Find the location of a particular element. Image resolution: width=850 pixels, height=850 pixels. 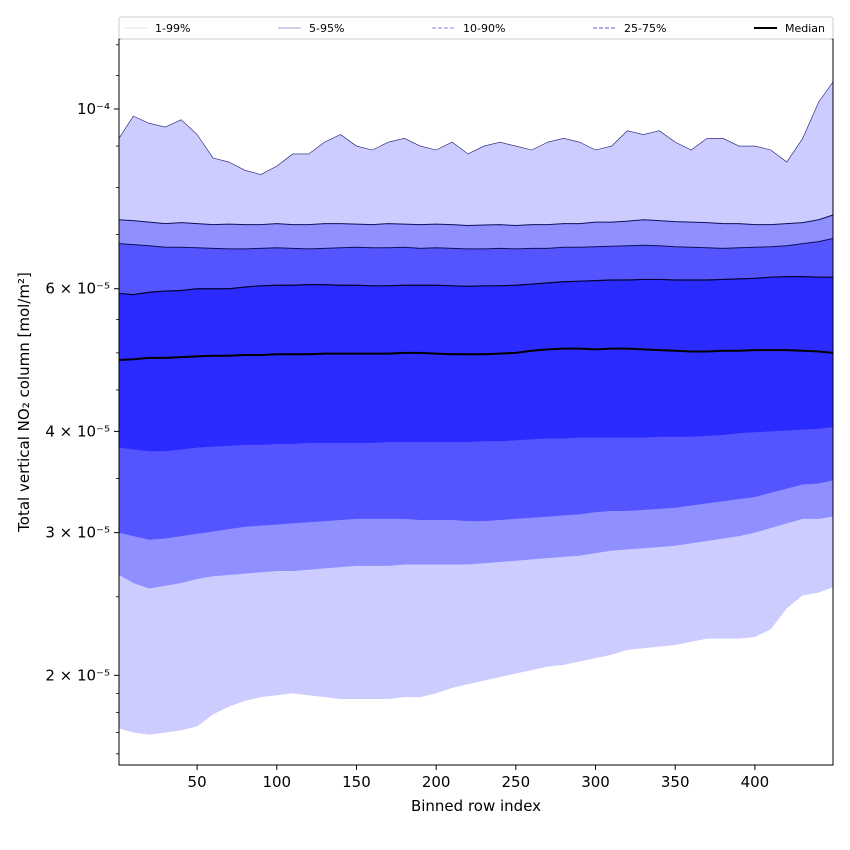

y-axis-label: Total vertical NO₂ column [mol/m²] is located at coordinates (24, 402).